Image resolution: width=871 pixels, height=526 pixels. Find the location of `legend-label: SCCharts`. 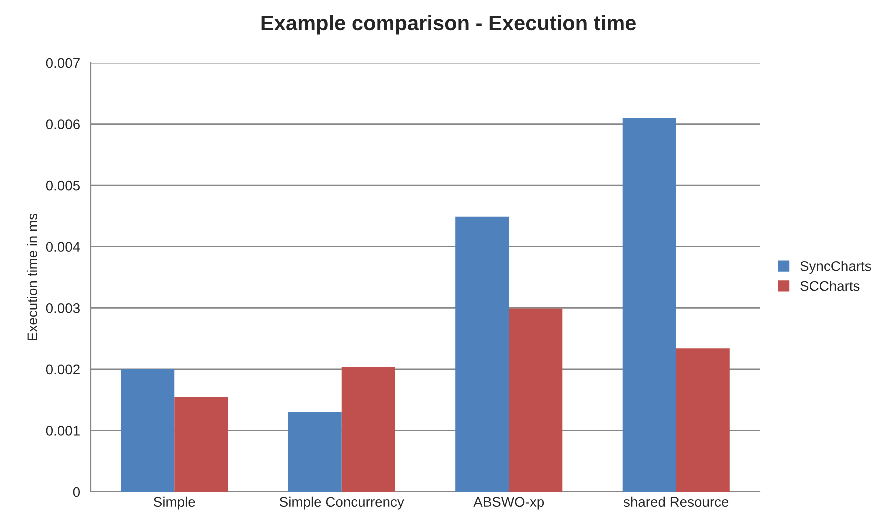

legend-label: SCCharts is located at coordinates (830, 286).